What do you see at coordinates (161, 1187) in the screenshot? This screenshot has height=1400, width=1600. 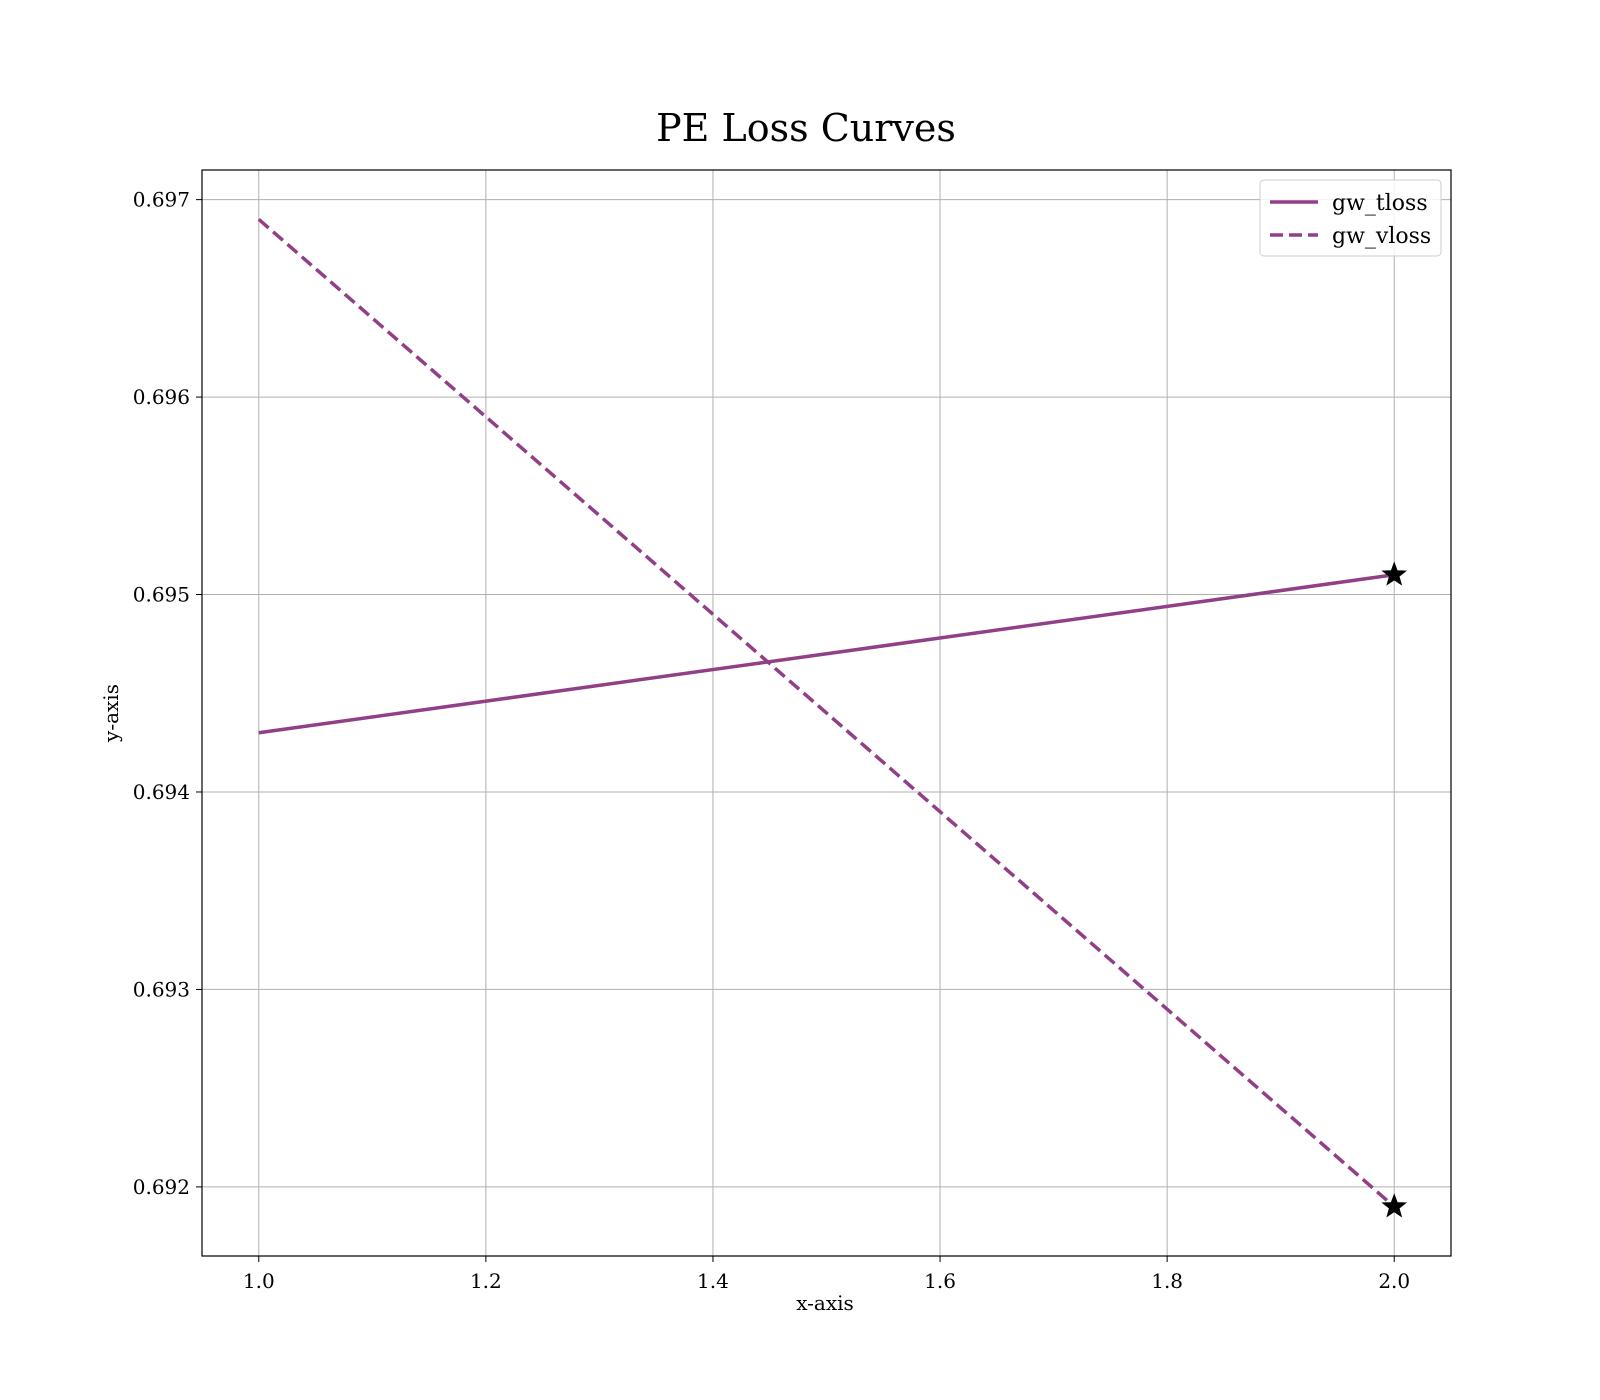 I see `y-tick-label: 0.692` at bounding box center [161, 1187].